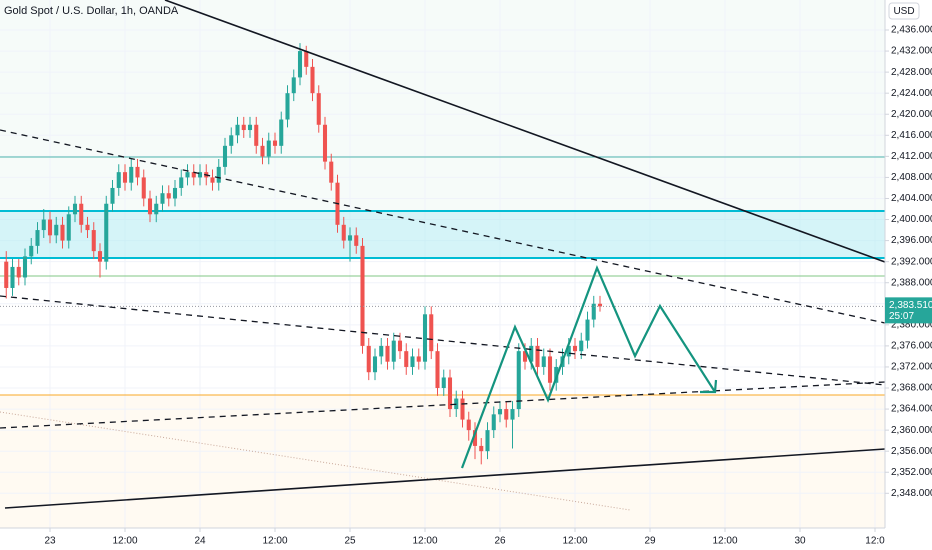 The image size is (932, 550). Describe the element at coordinates (709, 386) in the screenshot. I see `projection-arrow` at that location.